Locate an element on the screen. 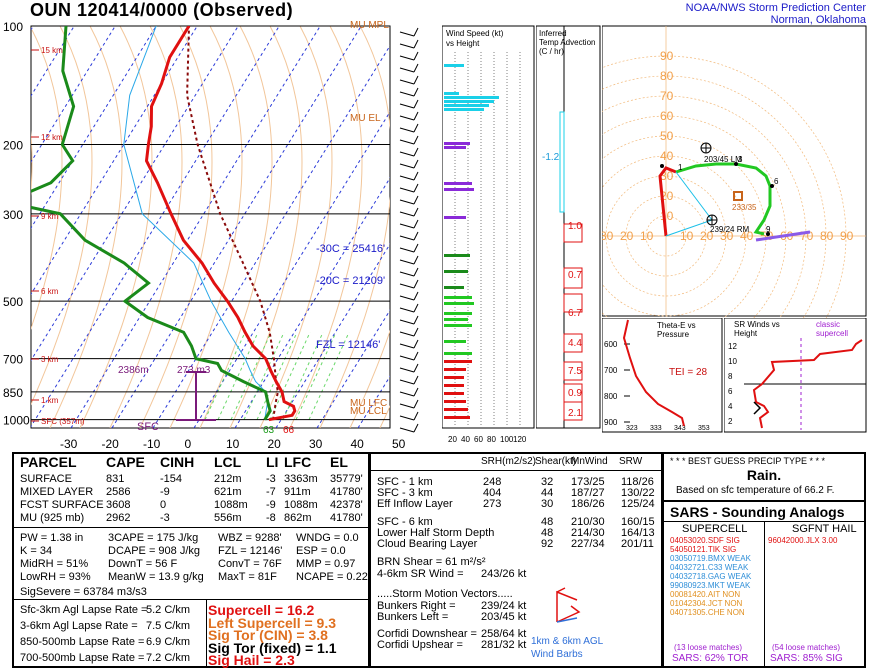 The height and width of the screenshot is (670, 872). pressure-tick: 100 is located at coordinates (13, 27).